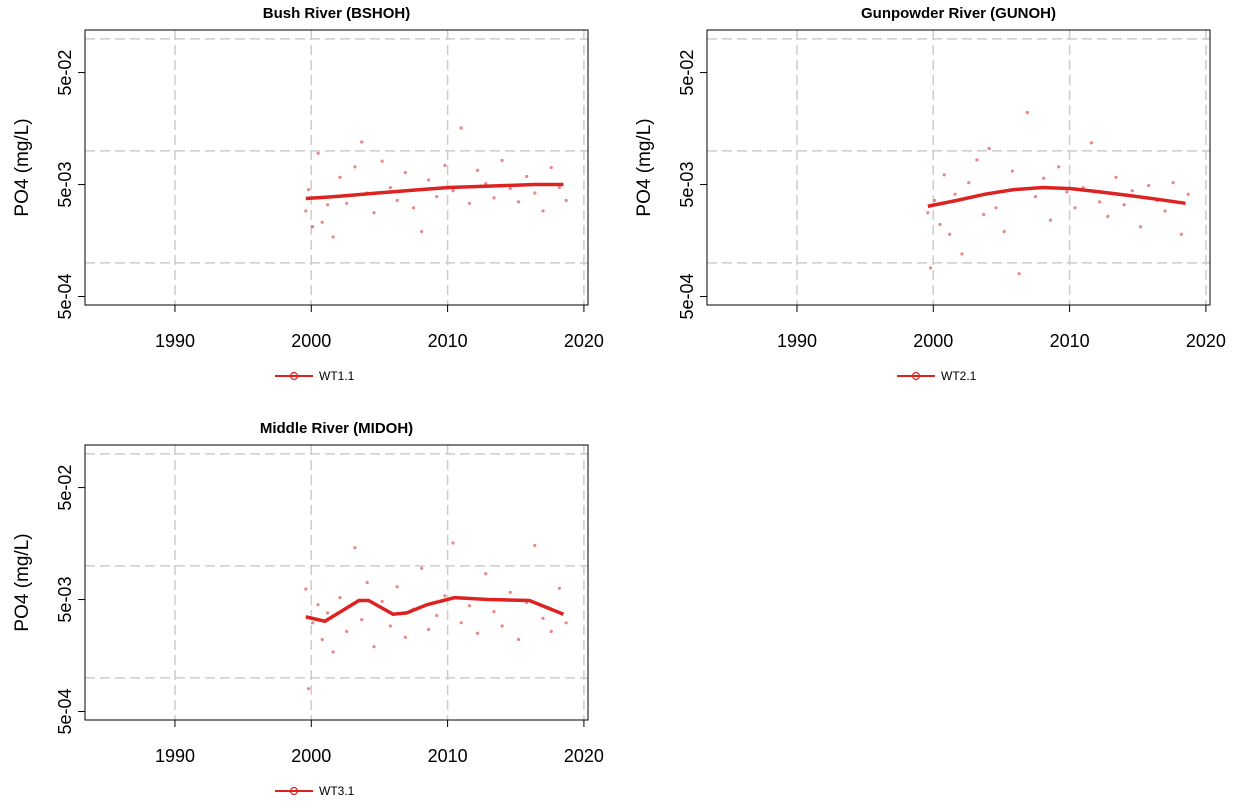 The image size is (1246, 809). What do you see at coordinates (959, 376) in the screenshot?
I see `legend-label: WT2.1` at bounding box center [959, 376].